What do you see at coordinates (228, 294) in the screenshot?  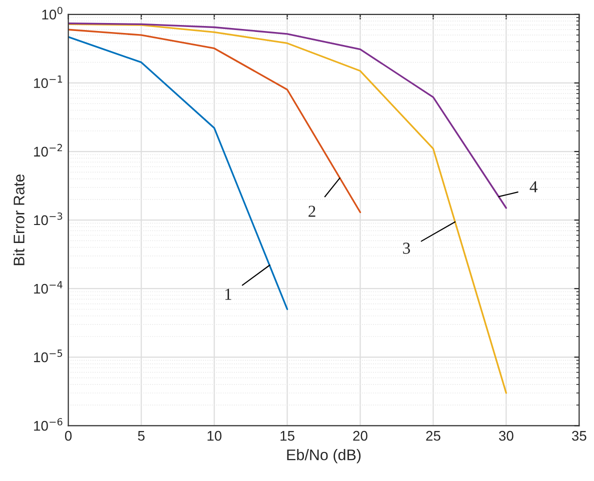 I see `annotation: 1` at bounding box center [228, 294].